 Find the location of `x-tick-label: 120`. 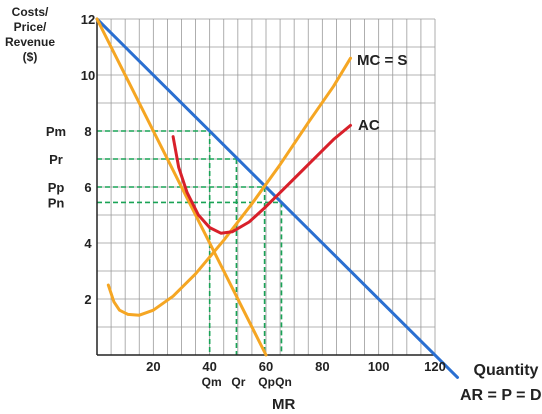

x-tick-label: 120 is located at coordinates (435, 366).